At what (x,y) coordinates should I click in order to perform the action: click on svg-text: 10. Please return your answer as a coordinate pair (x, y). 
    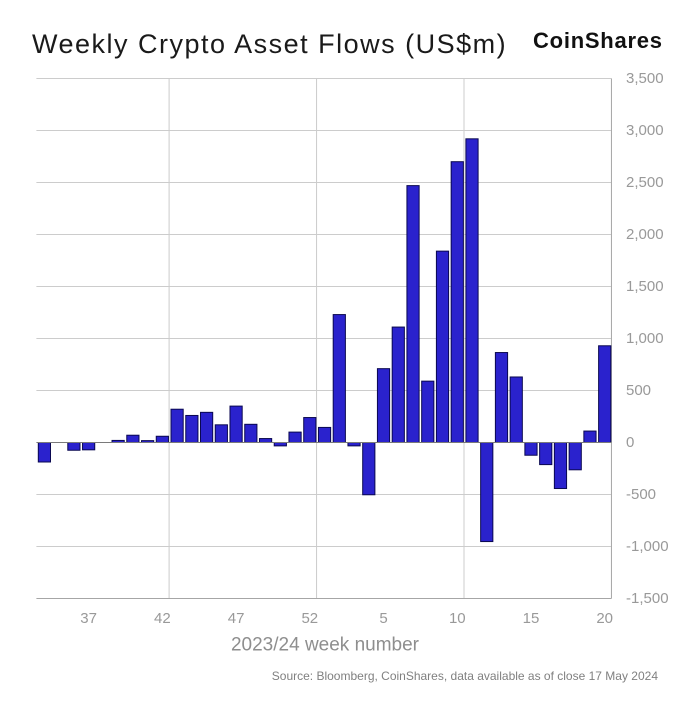
    Looking at the image, I should click on (457, 618).